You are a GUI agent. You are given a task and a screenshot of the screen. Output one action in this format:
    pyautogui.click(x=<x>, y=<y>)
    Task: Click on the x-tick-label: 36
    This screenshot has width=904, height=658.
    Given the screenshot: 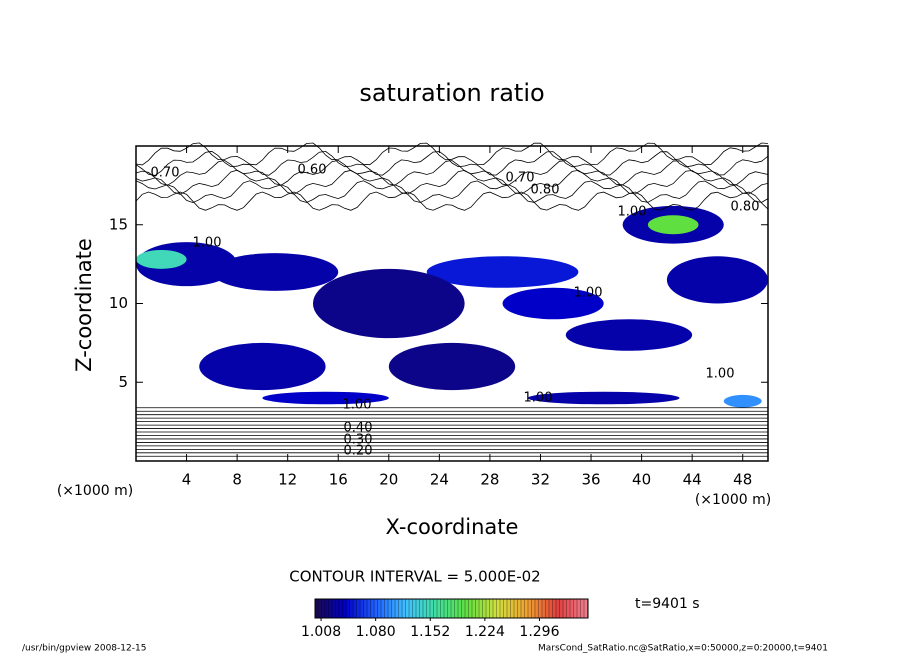 What is the action you would take?
    pyautogui.click(x=590, y=480)
    